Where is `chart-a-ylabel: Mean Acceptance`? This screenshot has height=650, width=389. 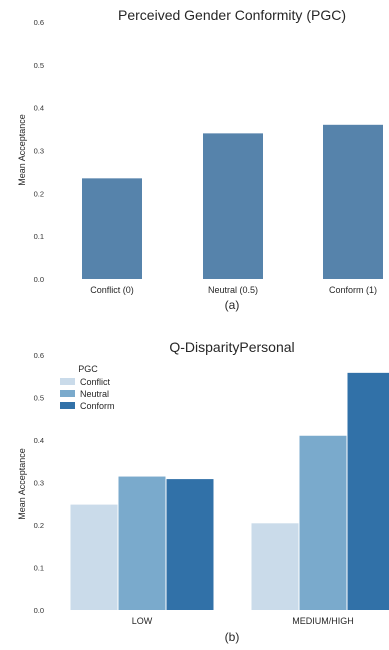 chart-a-ylabel: Mean Acceptance is located at coordinates (22, 150).